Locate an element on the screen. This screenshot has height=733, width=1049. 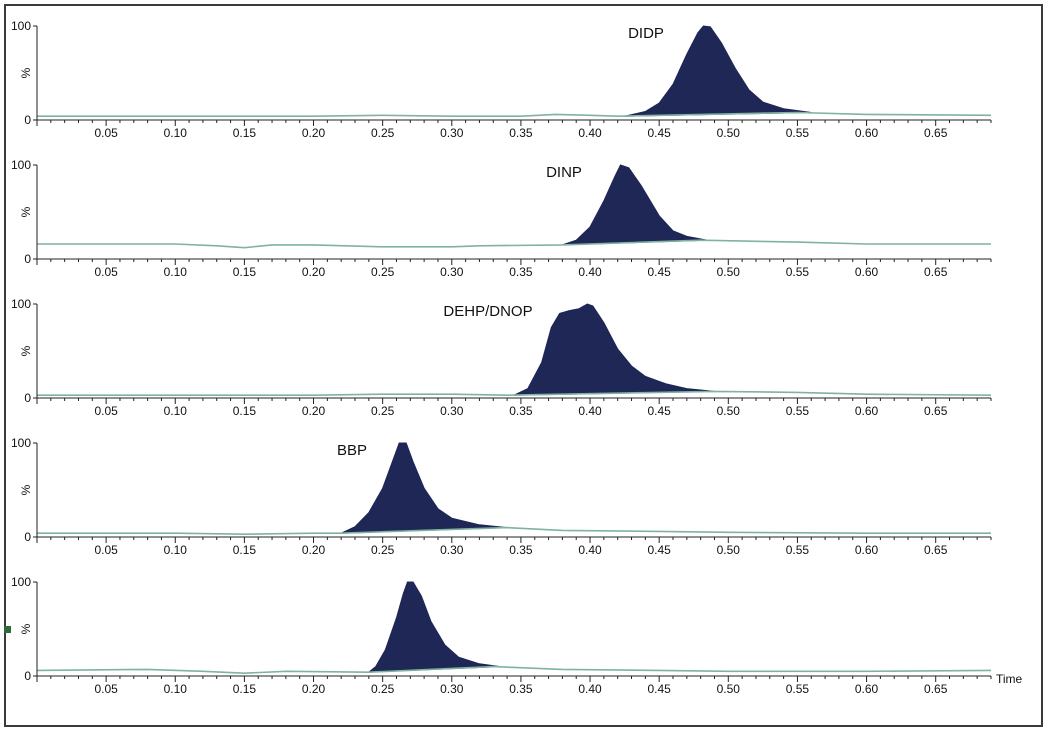
side-marker is located at coordinates (7, 629).